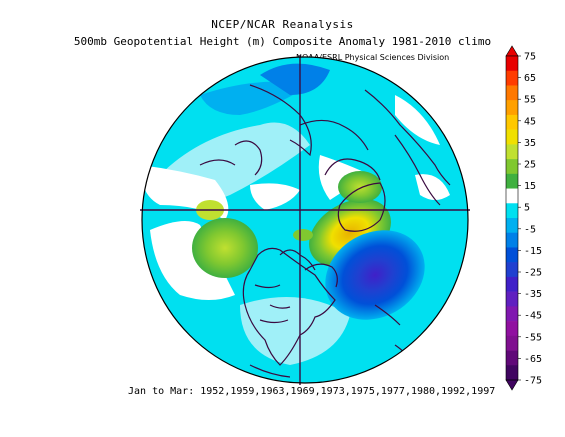 The image size is (565, 437). Describe the element at coordinates (530, 143) in the screenshot. I see `colorbar-label: 35` at that location.